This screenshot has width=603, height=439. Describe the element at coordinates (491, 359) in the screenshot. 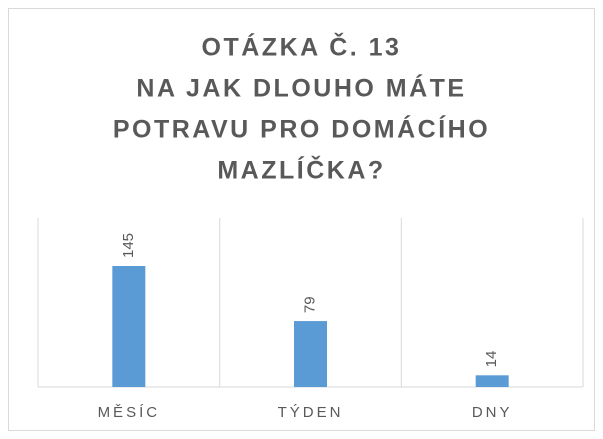

I see `data-label: 14` at that location.